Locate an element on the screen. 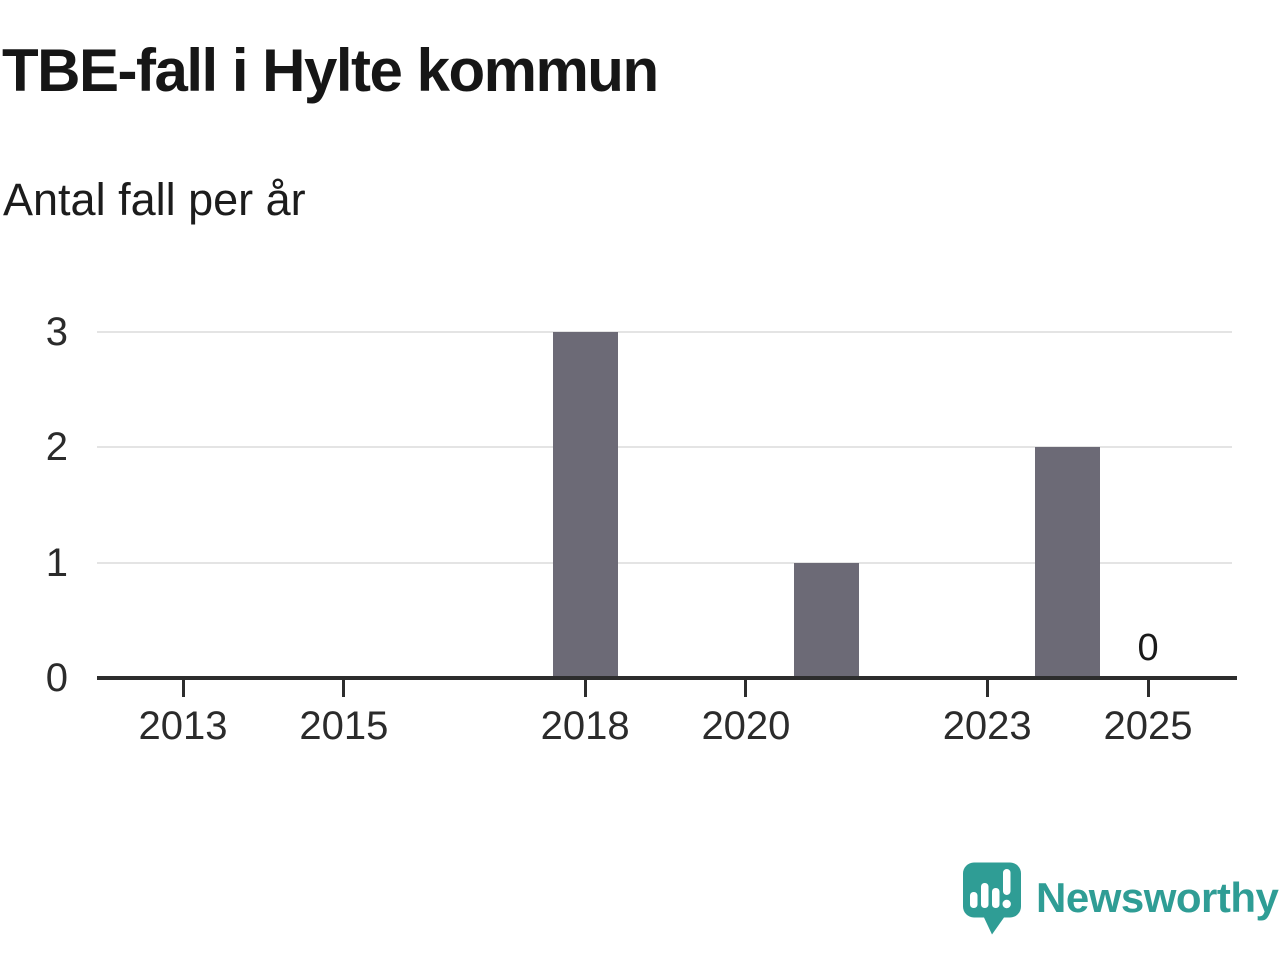 The width and height of the screenshot is (1280, 960). value-label-2025: 0 is located at coordinates (1148, 648).